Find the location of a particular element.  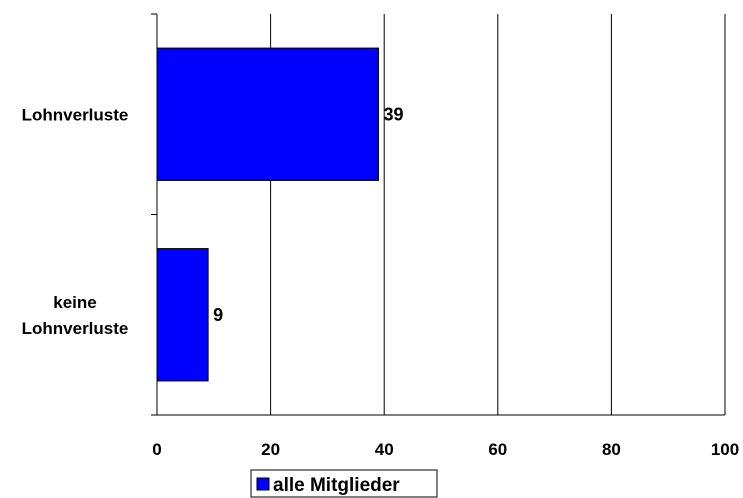

category-label-1: Lohnverluste is located at coordinates (75, 114).